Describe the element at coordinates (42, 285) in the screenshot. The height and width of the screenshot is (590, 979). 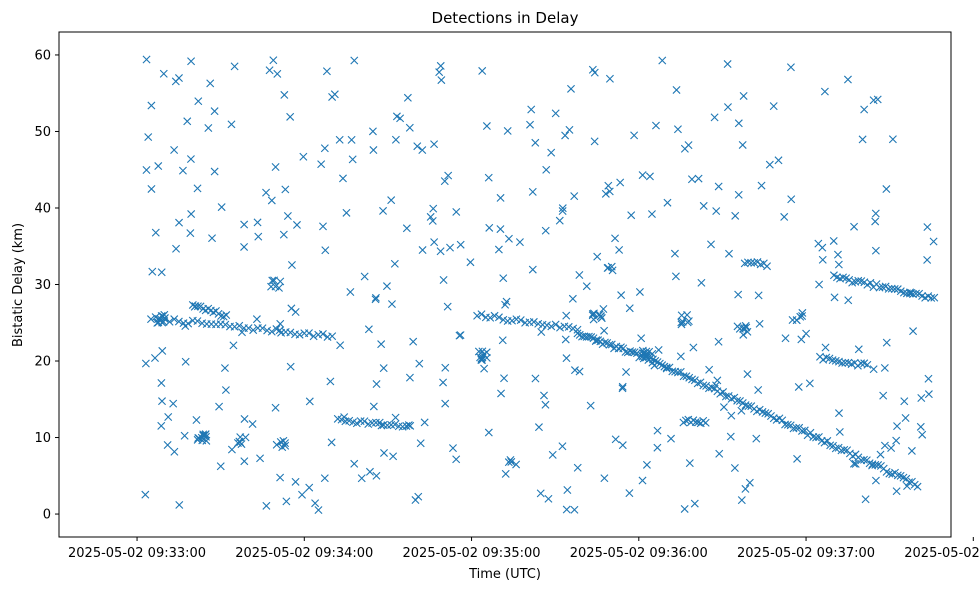
I see `y-tick-label: 30` at that location.